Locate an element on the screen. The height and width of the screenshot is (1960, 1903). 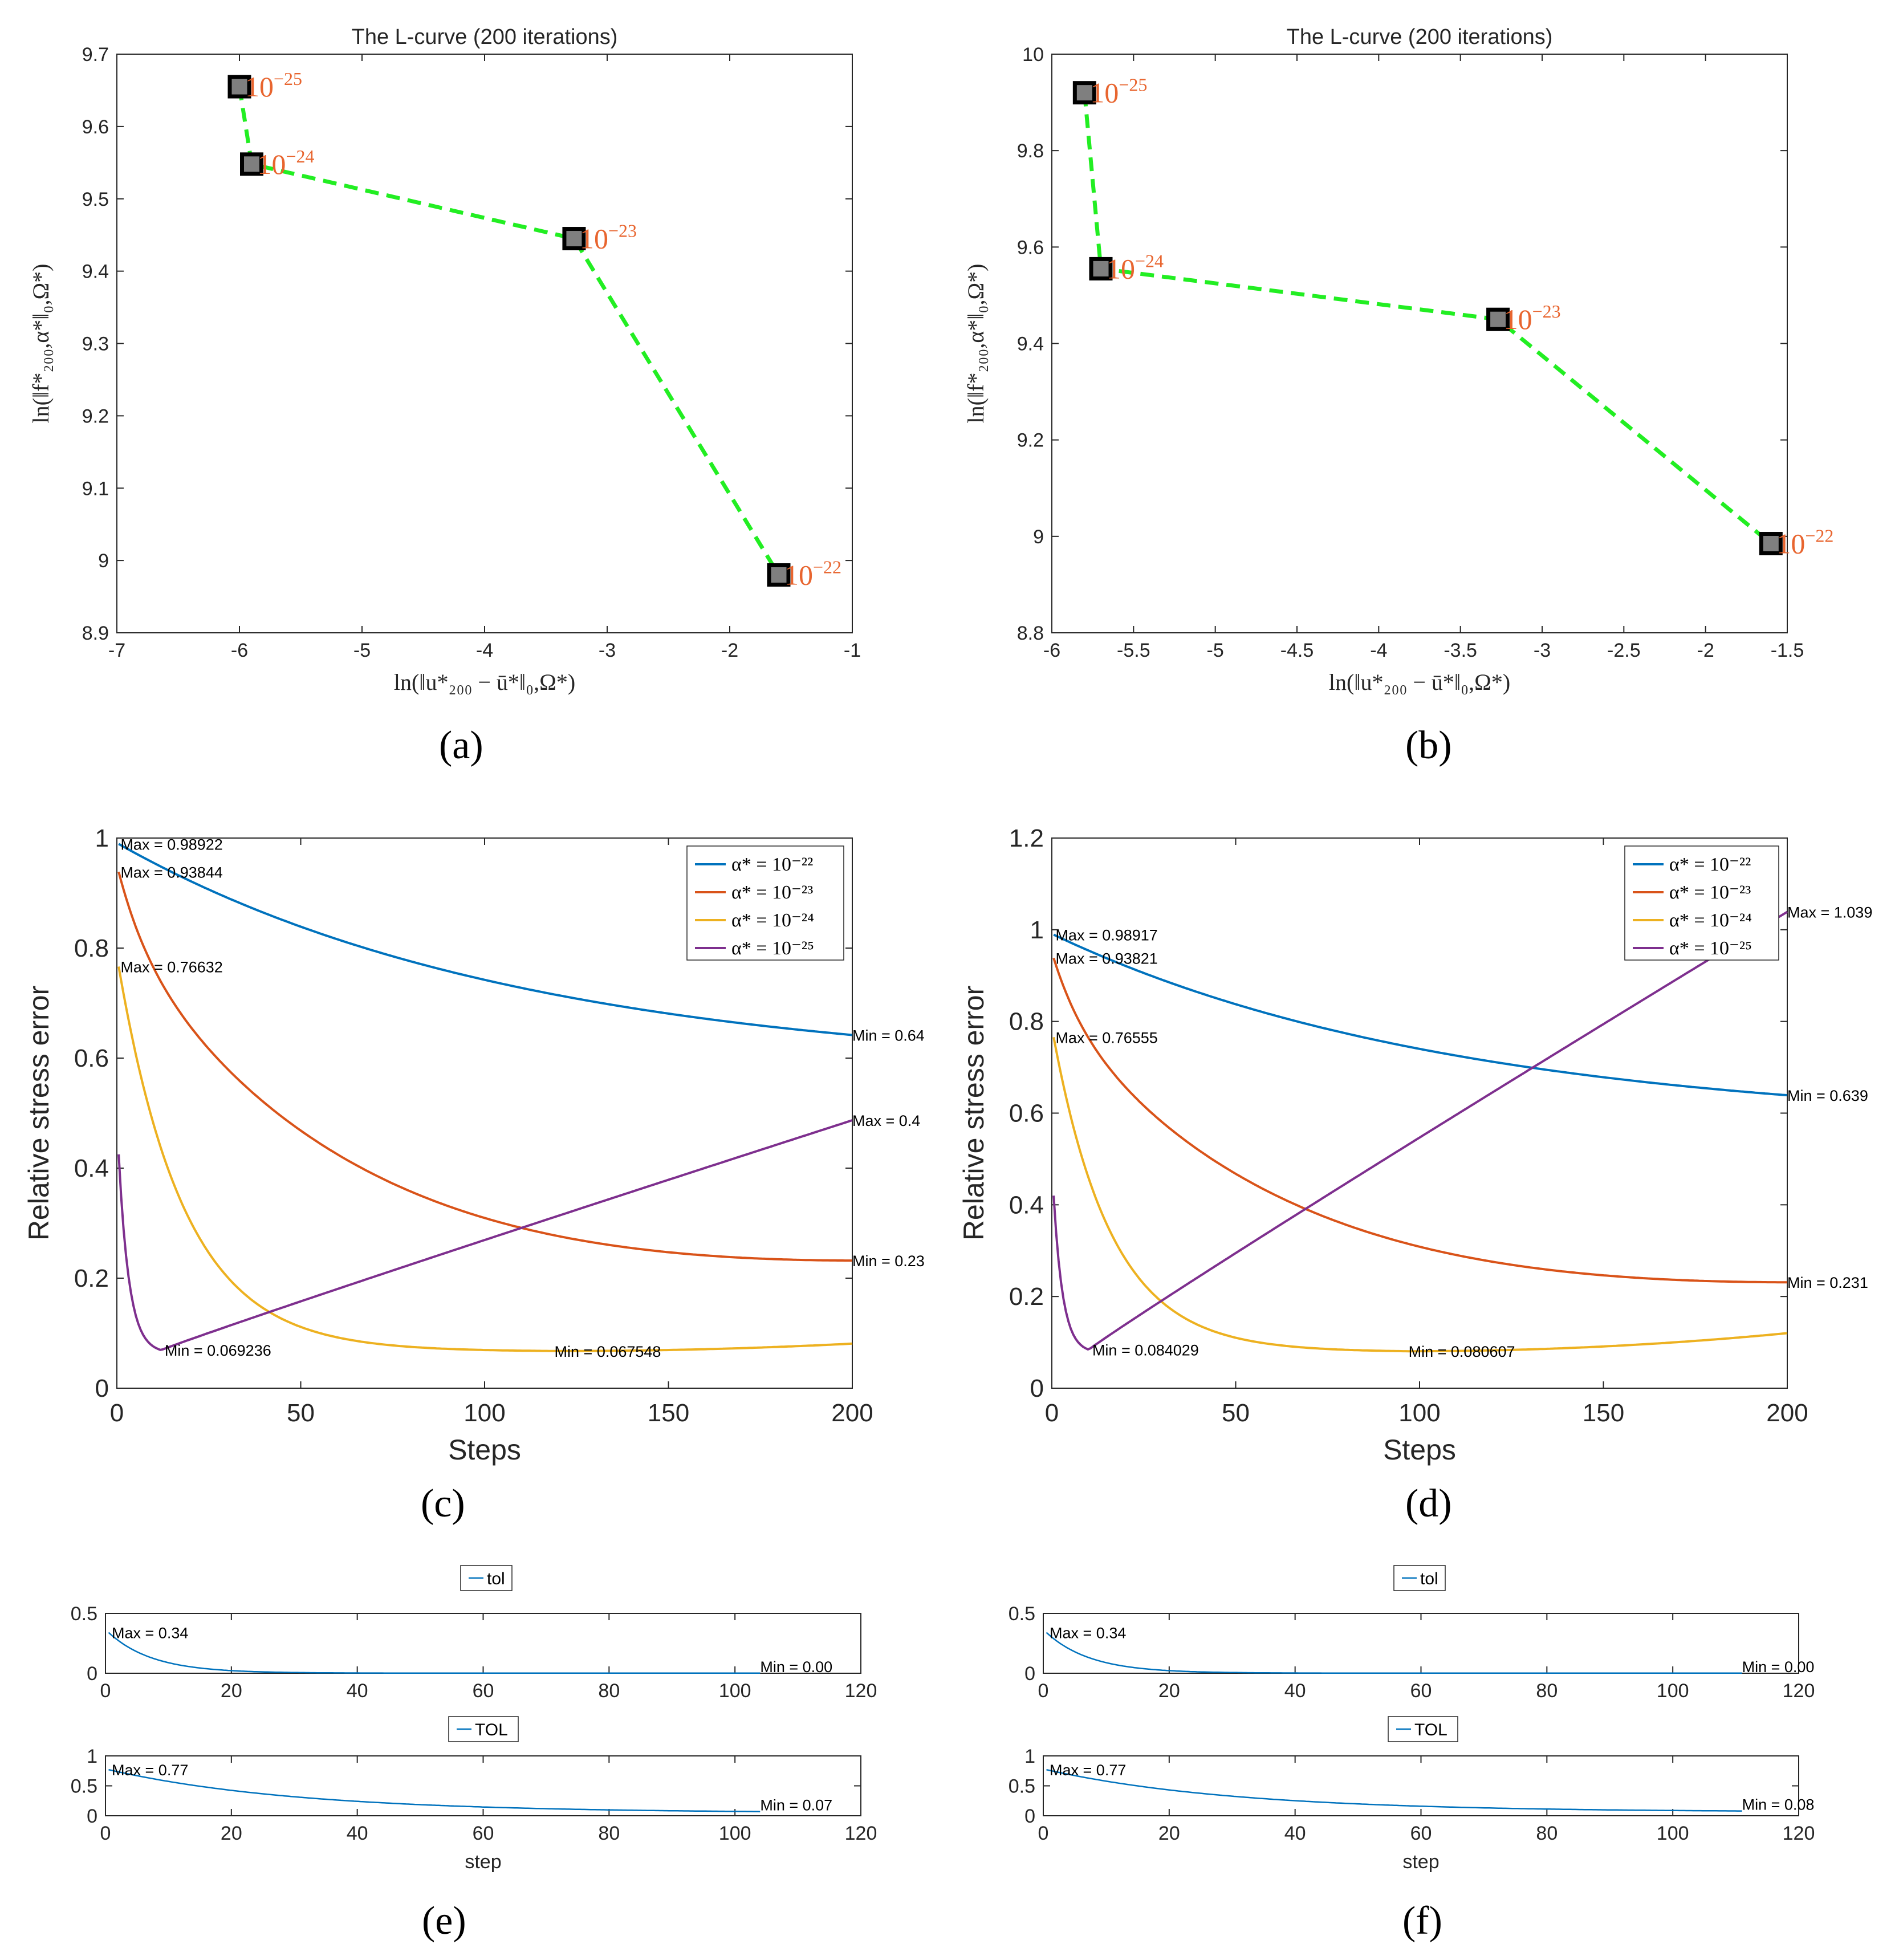
legend-label: tol is located at coordinates (1429, 1578).